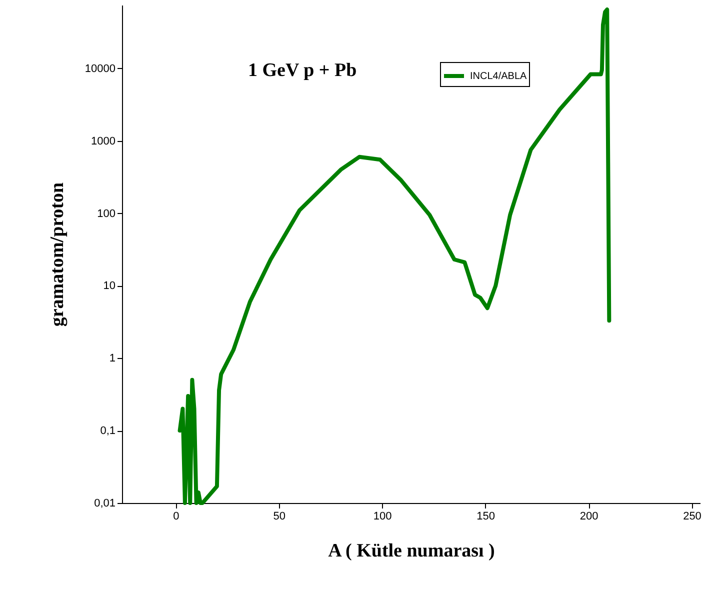 Image resolution: width=710 pixels, height=591 pixels. Describe the element at coordinates (411, 551) in the screenshot. I see `x-axis-title: A ( Kütle numarası )` at that location.